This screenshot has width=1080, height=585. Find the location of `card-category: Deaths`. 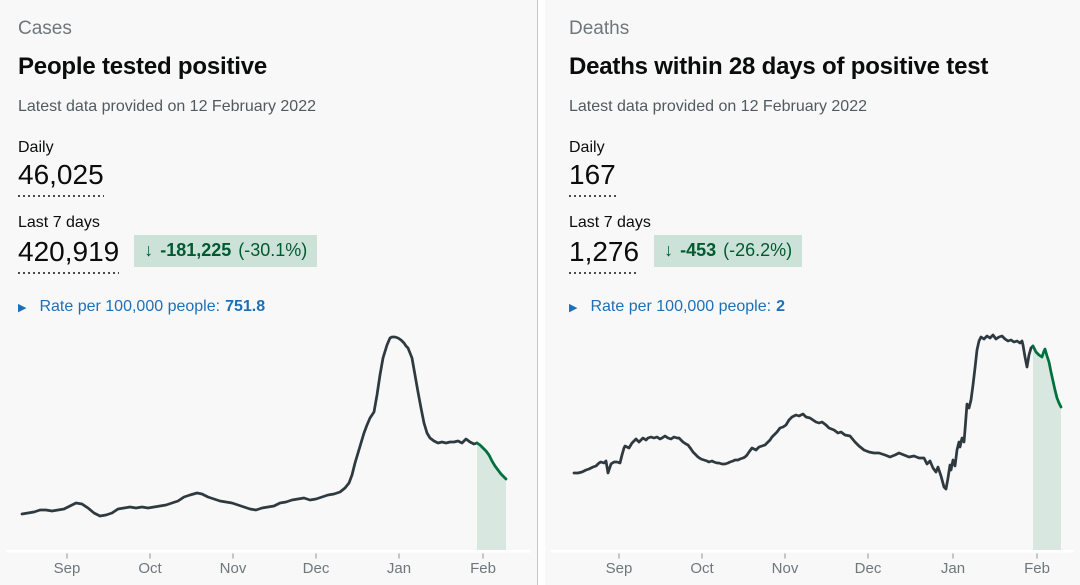

card-category: Deaths is located at coordinates (599, 28).